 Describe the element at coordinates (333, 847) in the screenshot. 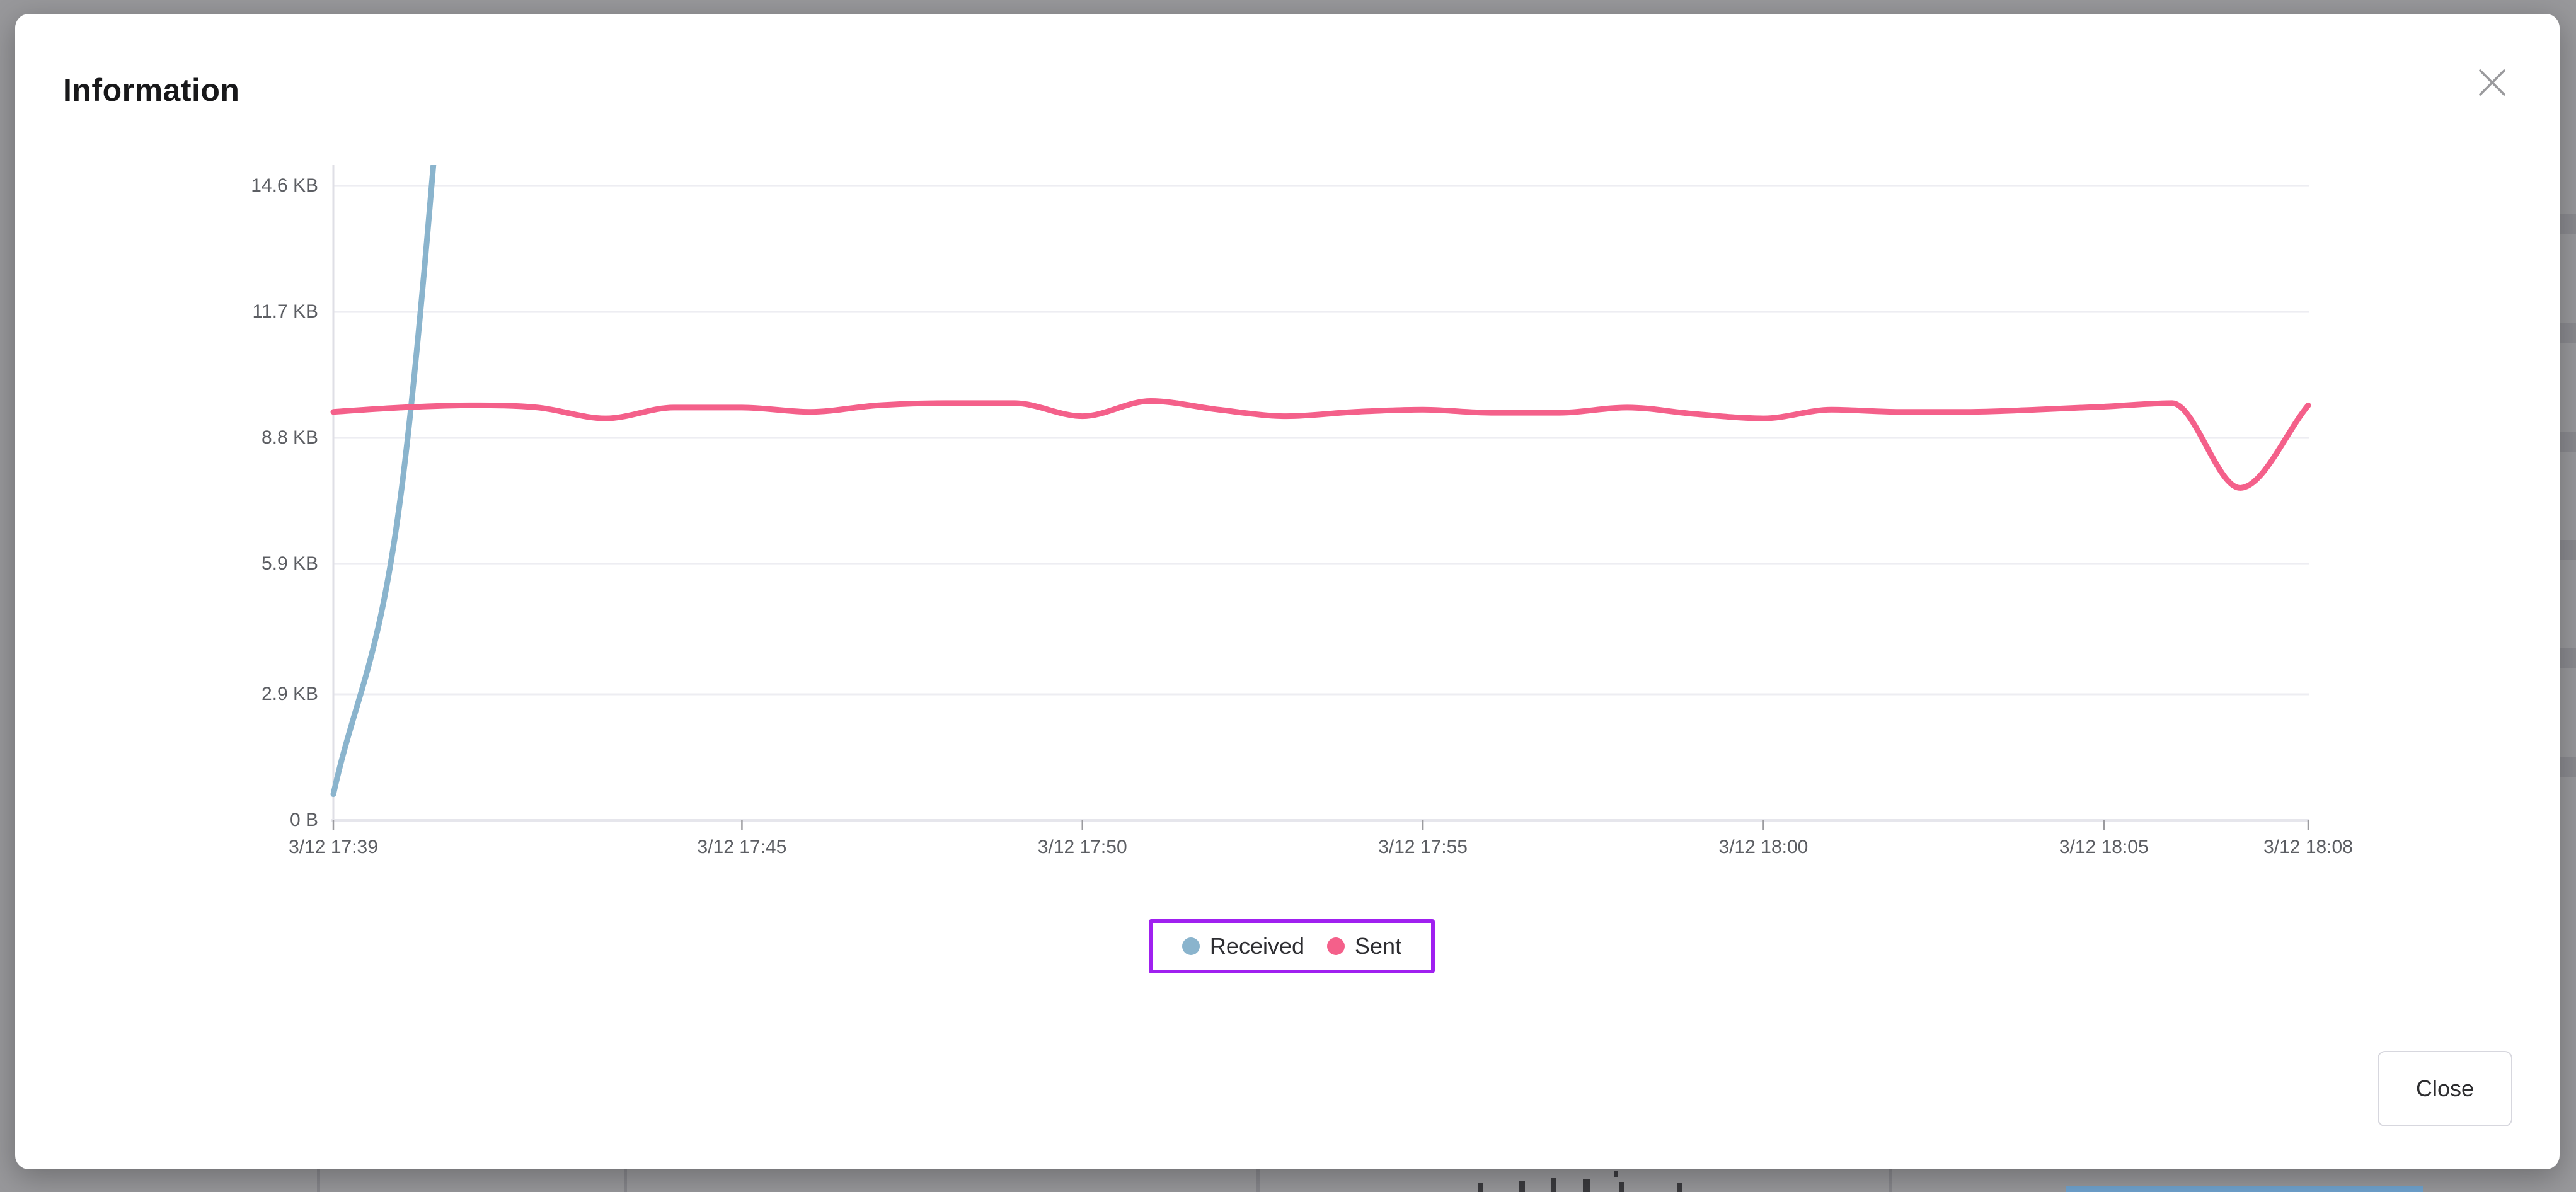

I see `x-axis-label: 3/12 17:39` at that location.